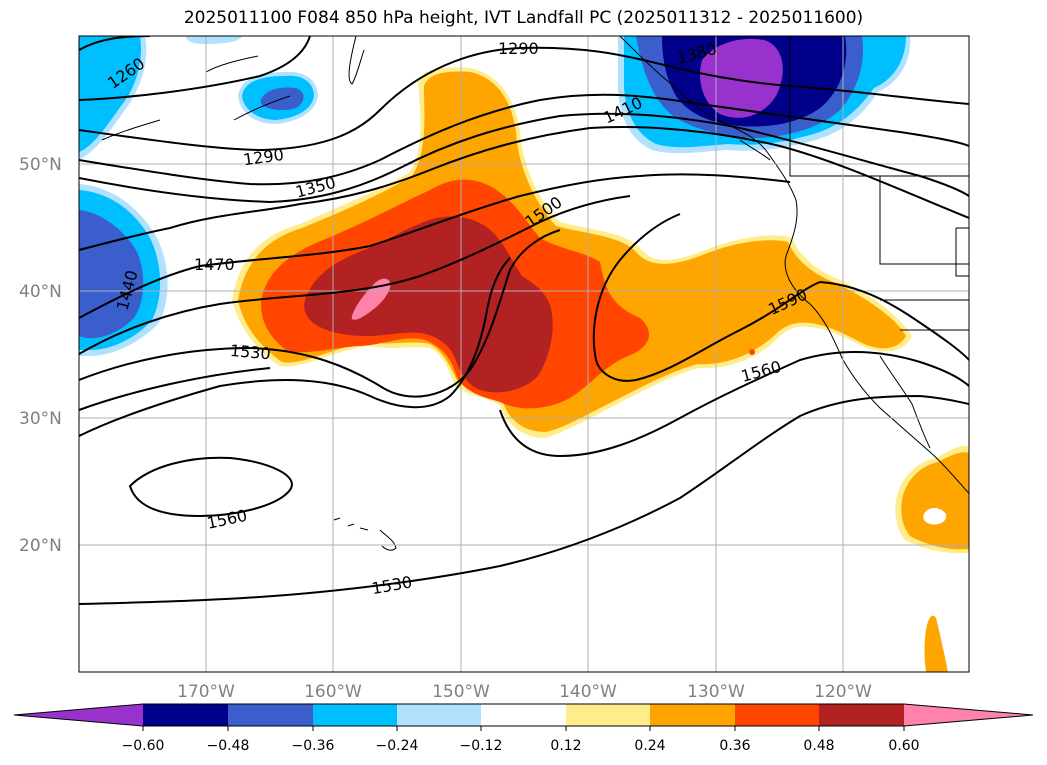 Image resolution: width=1047 pixels, height=765 pixels. I want to click on contour-label: 1290, so click(518, 48).